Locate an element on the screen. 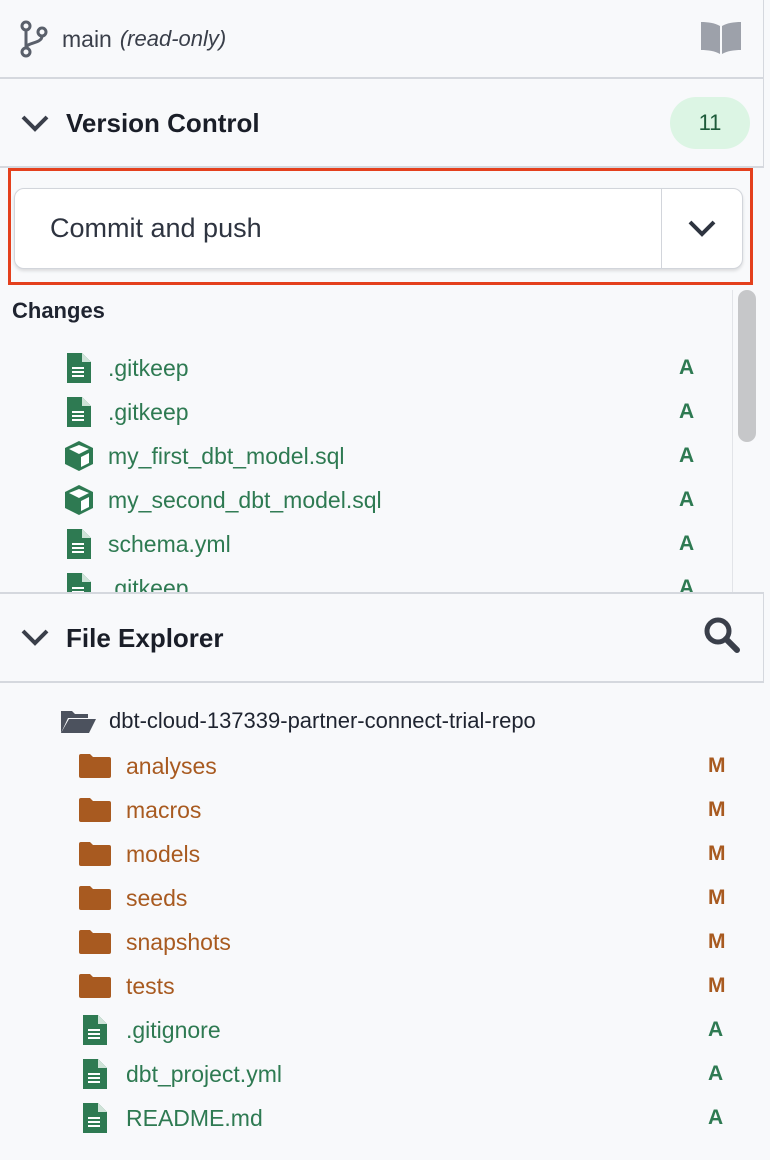  tree-item-name: .gitignore is located at coordinates (173, 1029).